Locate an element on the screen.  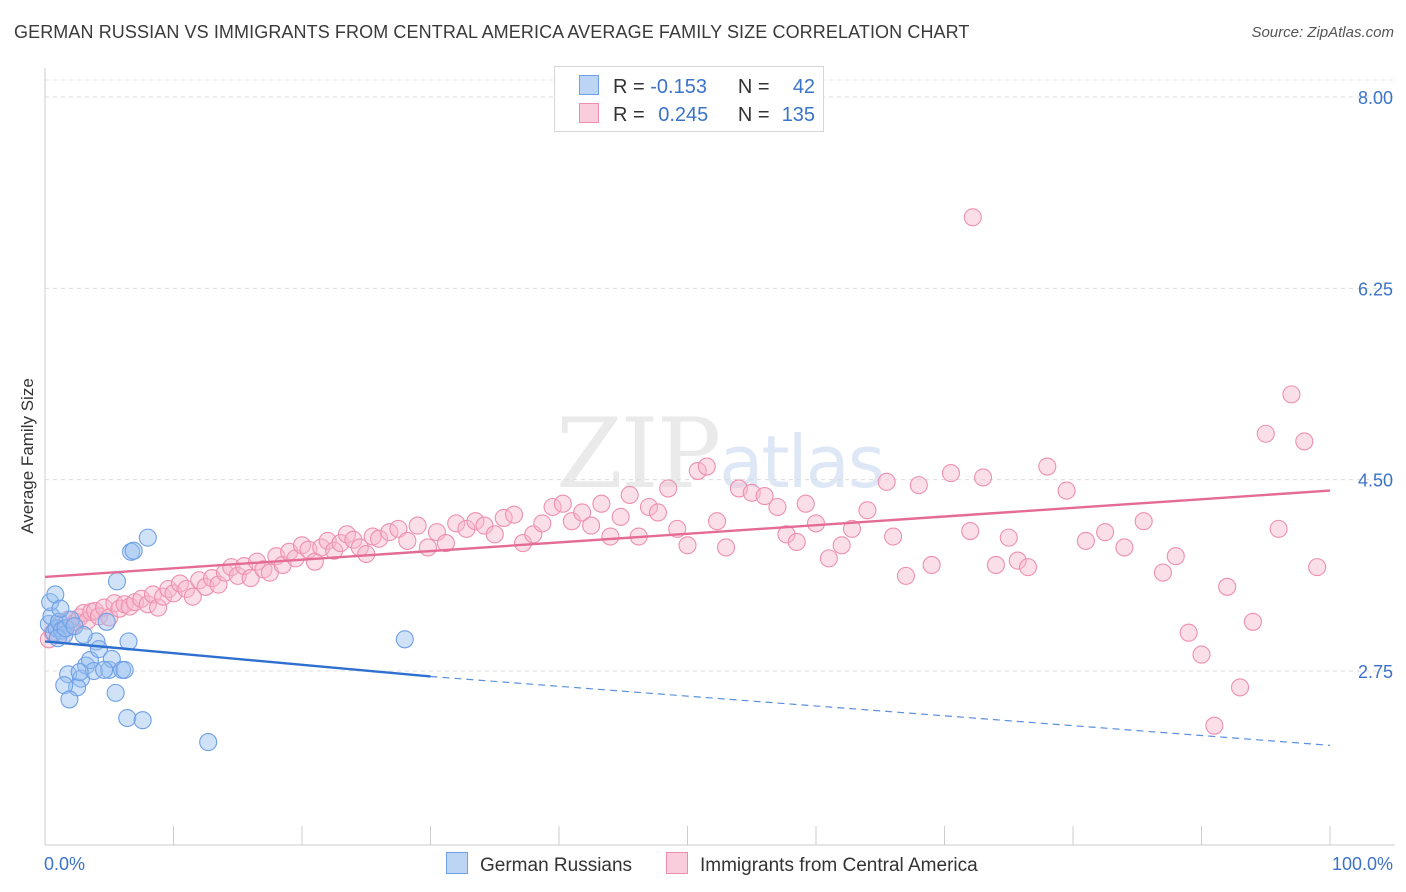
x-tick-label-max: 100.0% is located at coordinates (1362, 864).